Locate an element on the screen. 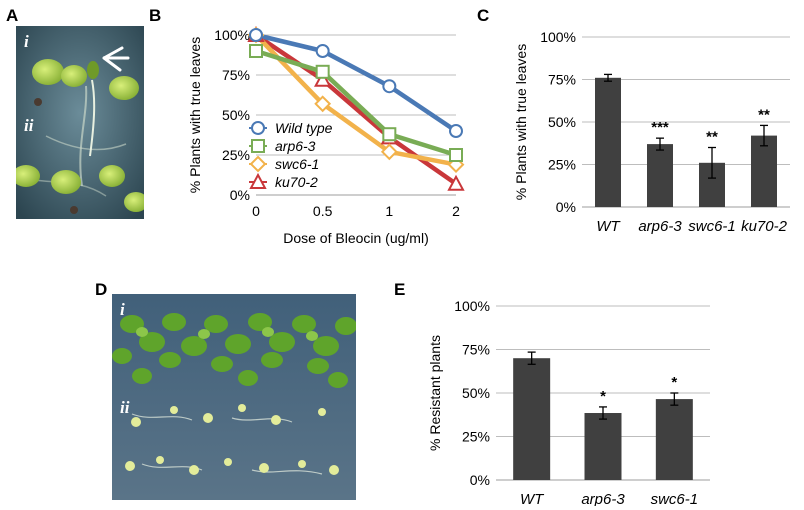  chart-b-legend-label: swc6-1 is located at coordinates (297, 164).